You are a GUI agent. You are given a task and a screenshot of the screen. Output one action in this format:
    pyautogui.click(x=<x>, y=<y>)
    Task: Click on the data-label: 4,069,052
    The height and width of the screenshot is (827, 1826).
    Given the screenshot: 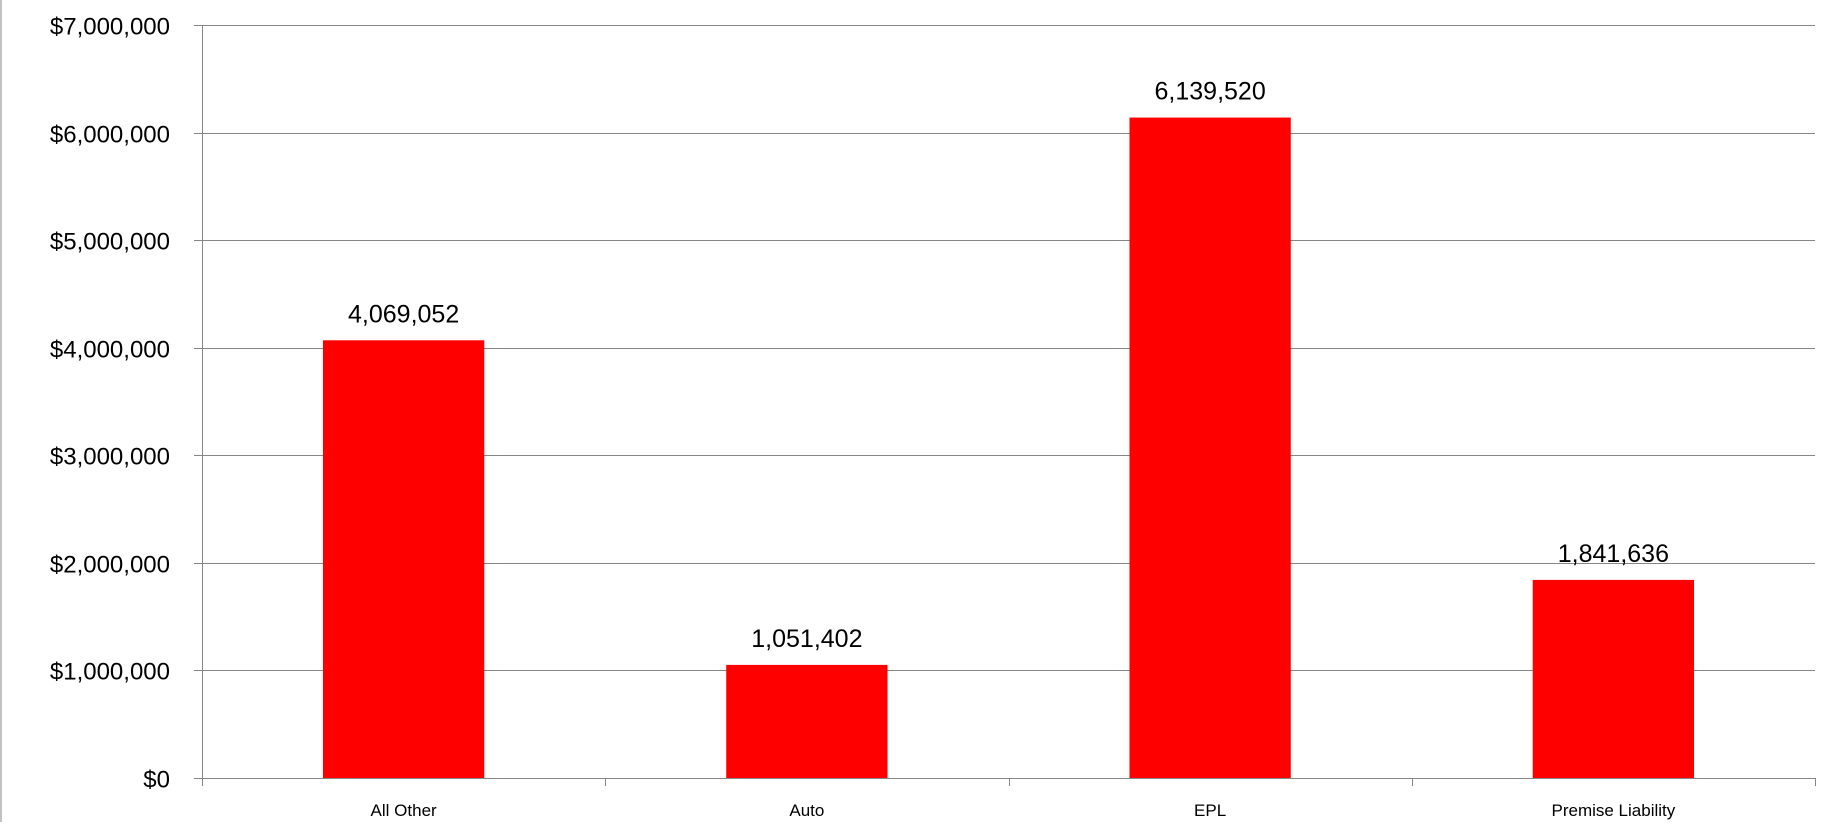 What is the action you would take?
    pyautogui.click(x=403, y=314)
    